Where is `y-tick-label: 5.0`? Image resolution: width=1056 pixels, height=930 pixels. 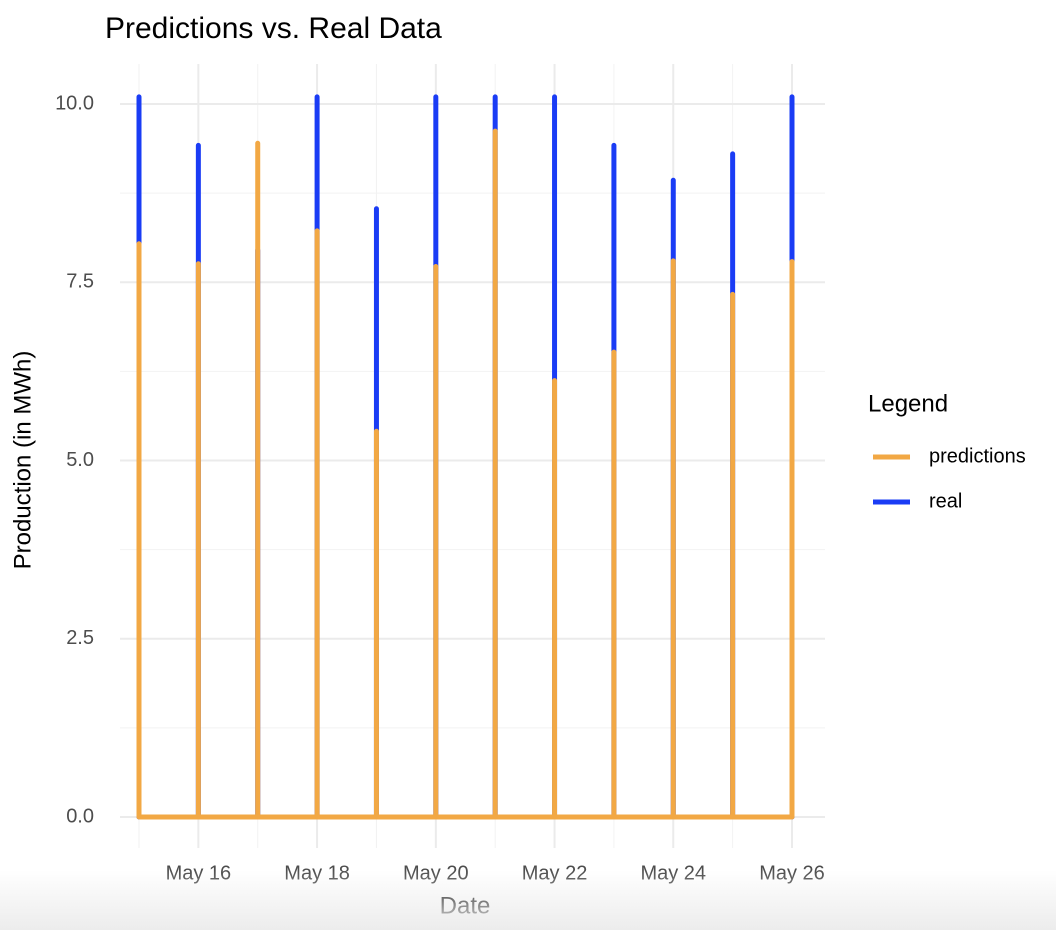 y-tick-label: 5.0 is located at coordinates (80, 460).